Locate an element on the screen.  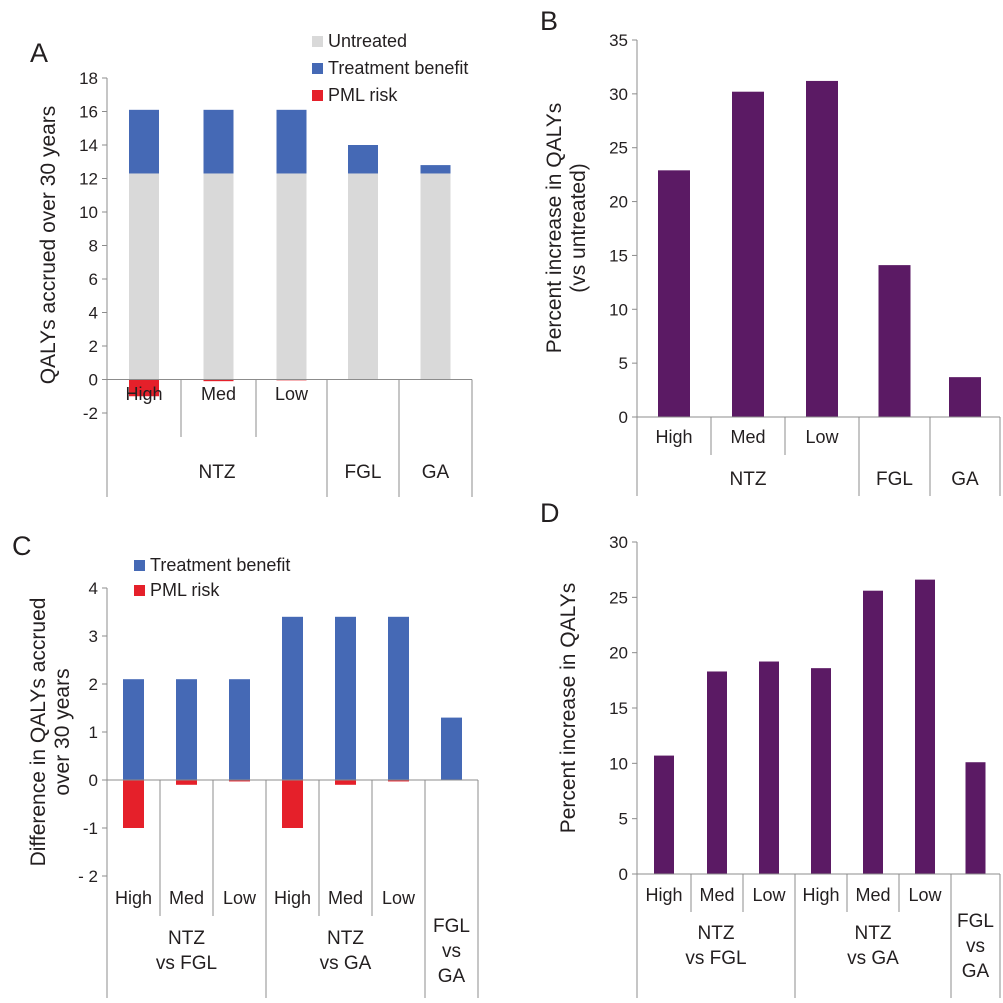
panel-d-letter: D is located at coordinates (550, 513).